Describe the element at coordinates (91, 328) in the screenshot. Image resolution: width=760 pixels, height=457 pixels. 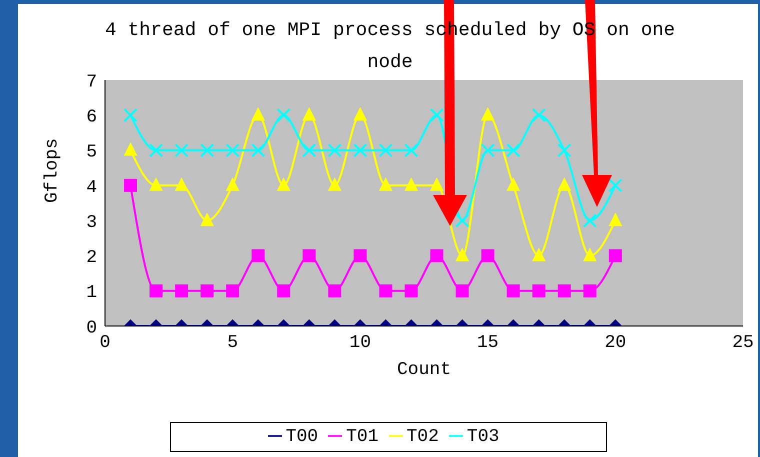
I see `y-tick-label: 0` at that location.